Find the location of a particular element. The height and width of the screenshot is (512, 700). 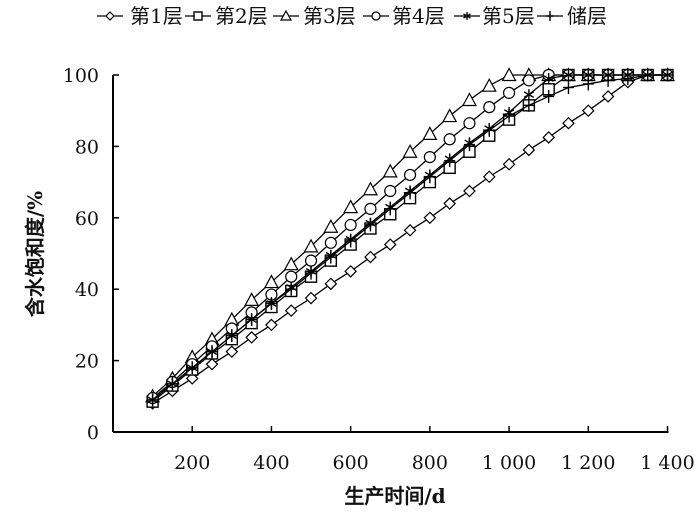

x-tick-label: 200 is located at coordinates (192, 463).